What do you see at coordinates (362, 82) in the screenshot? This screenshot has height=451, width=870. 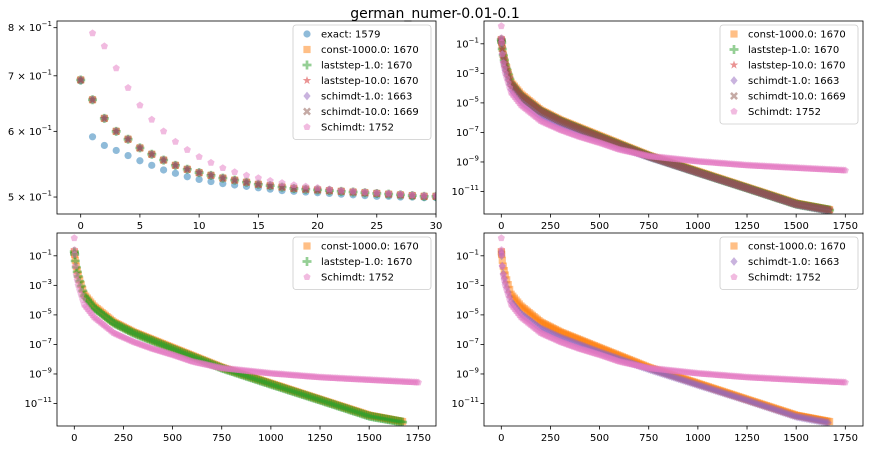 I see `legend-box` at bounding box center [362, 82].